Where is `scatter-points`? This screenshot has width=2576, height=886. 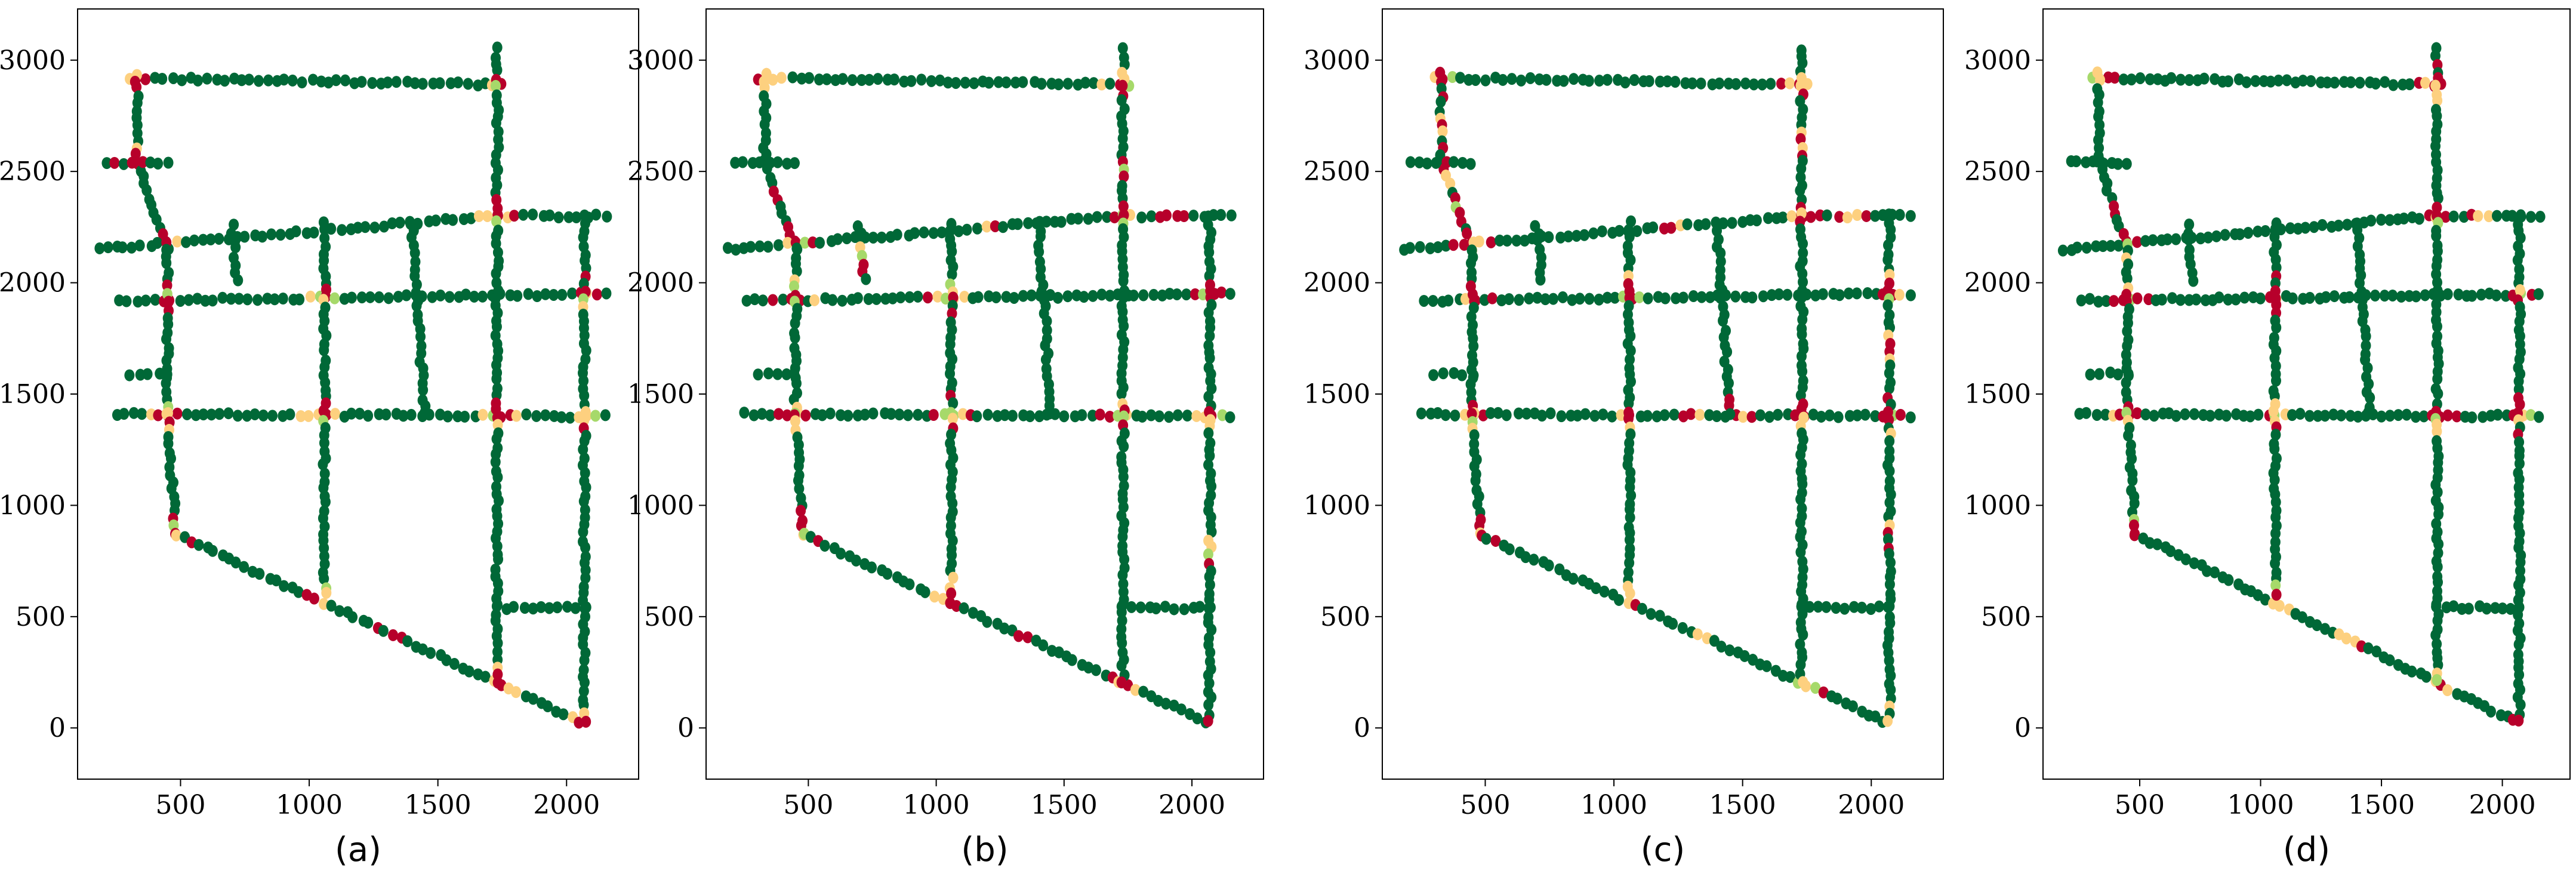 scatter-points is located at coordinates (2301, 384).